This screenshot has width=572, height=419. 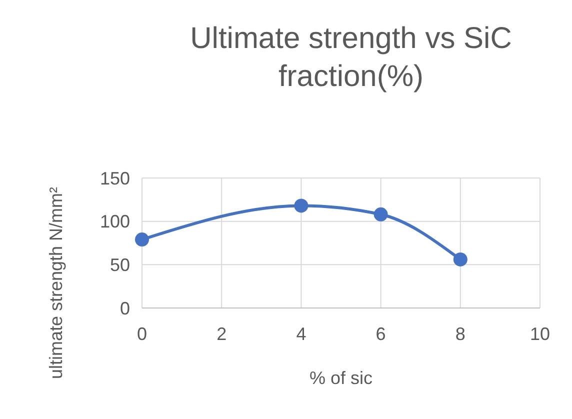 I want to click on x-tick-label: 2, so click(x=221, y=334).